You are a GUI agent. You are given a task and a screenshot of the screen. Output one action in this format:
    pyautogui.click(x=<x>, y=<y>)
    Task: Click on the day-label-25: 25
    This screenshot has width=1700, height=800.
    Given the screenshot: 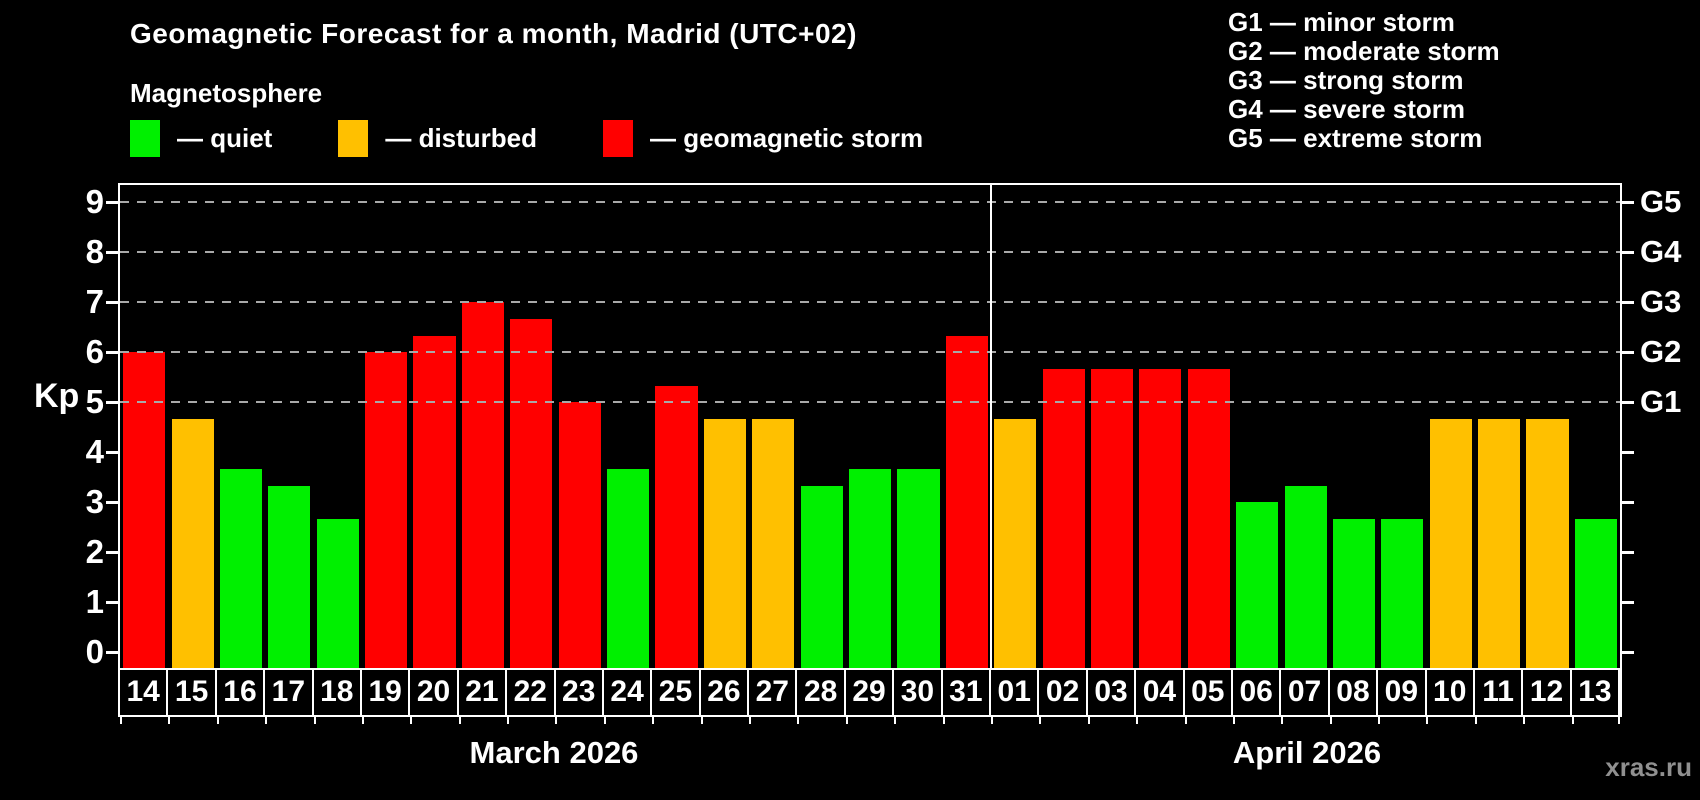 What is the action you would take?
    pyautogui.click(x=676, y=692)
    